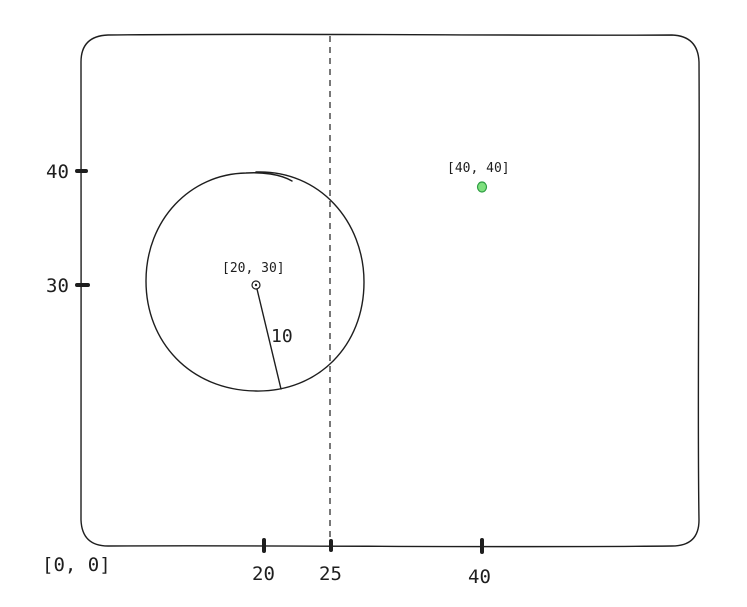 The width and height of the screenshot is (747, 607). Describe the element at coordinates (479, 577) in the screenshot. I see `x-tick-label-40: 40` at that location.